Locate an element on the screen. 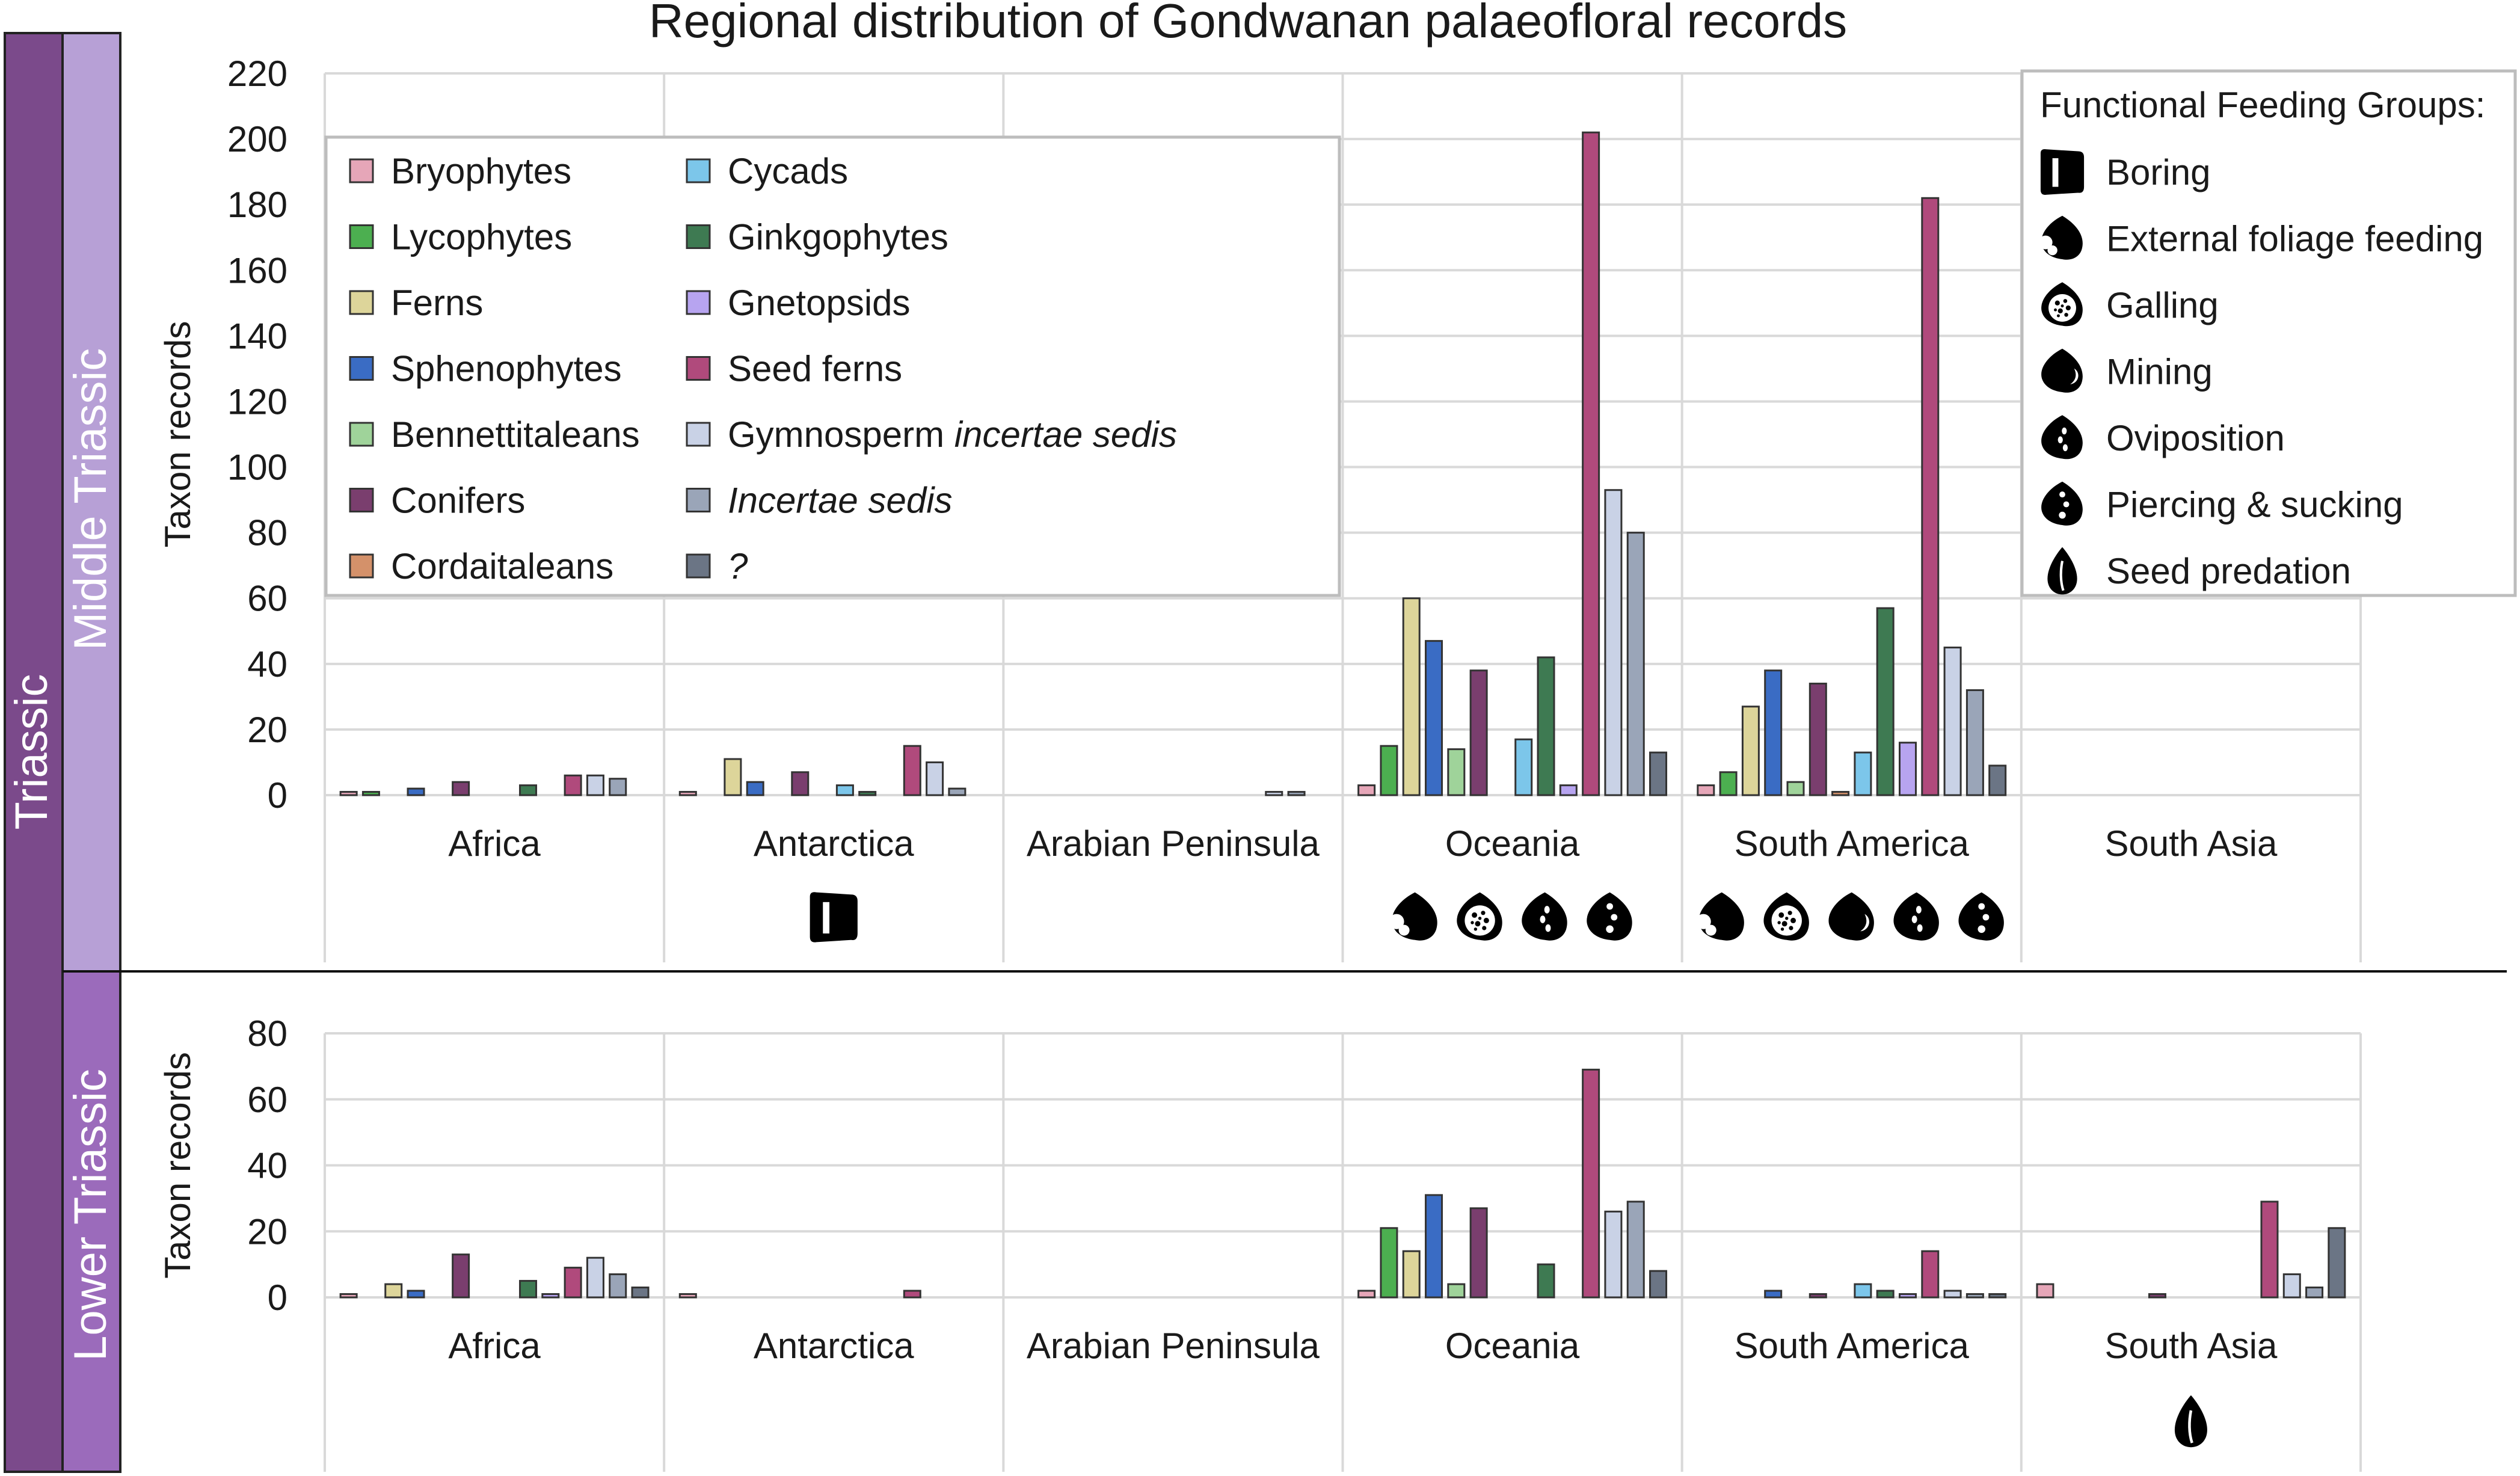 This screenshot has width=2520, height=1476. y-tick-label: 80 is located at coordinates (267, 533).